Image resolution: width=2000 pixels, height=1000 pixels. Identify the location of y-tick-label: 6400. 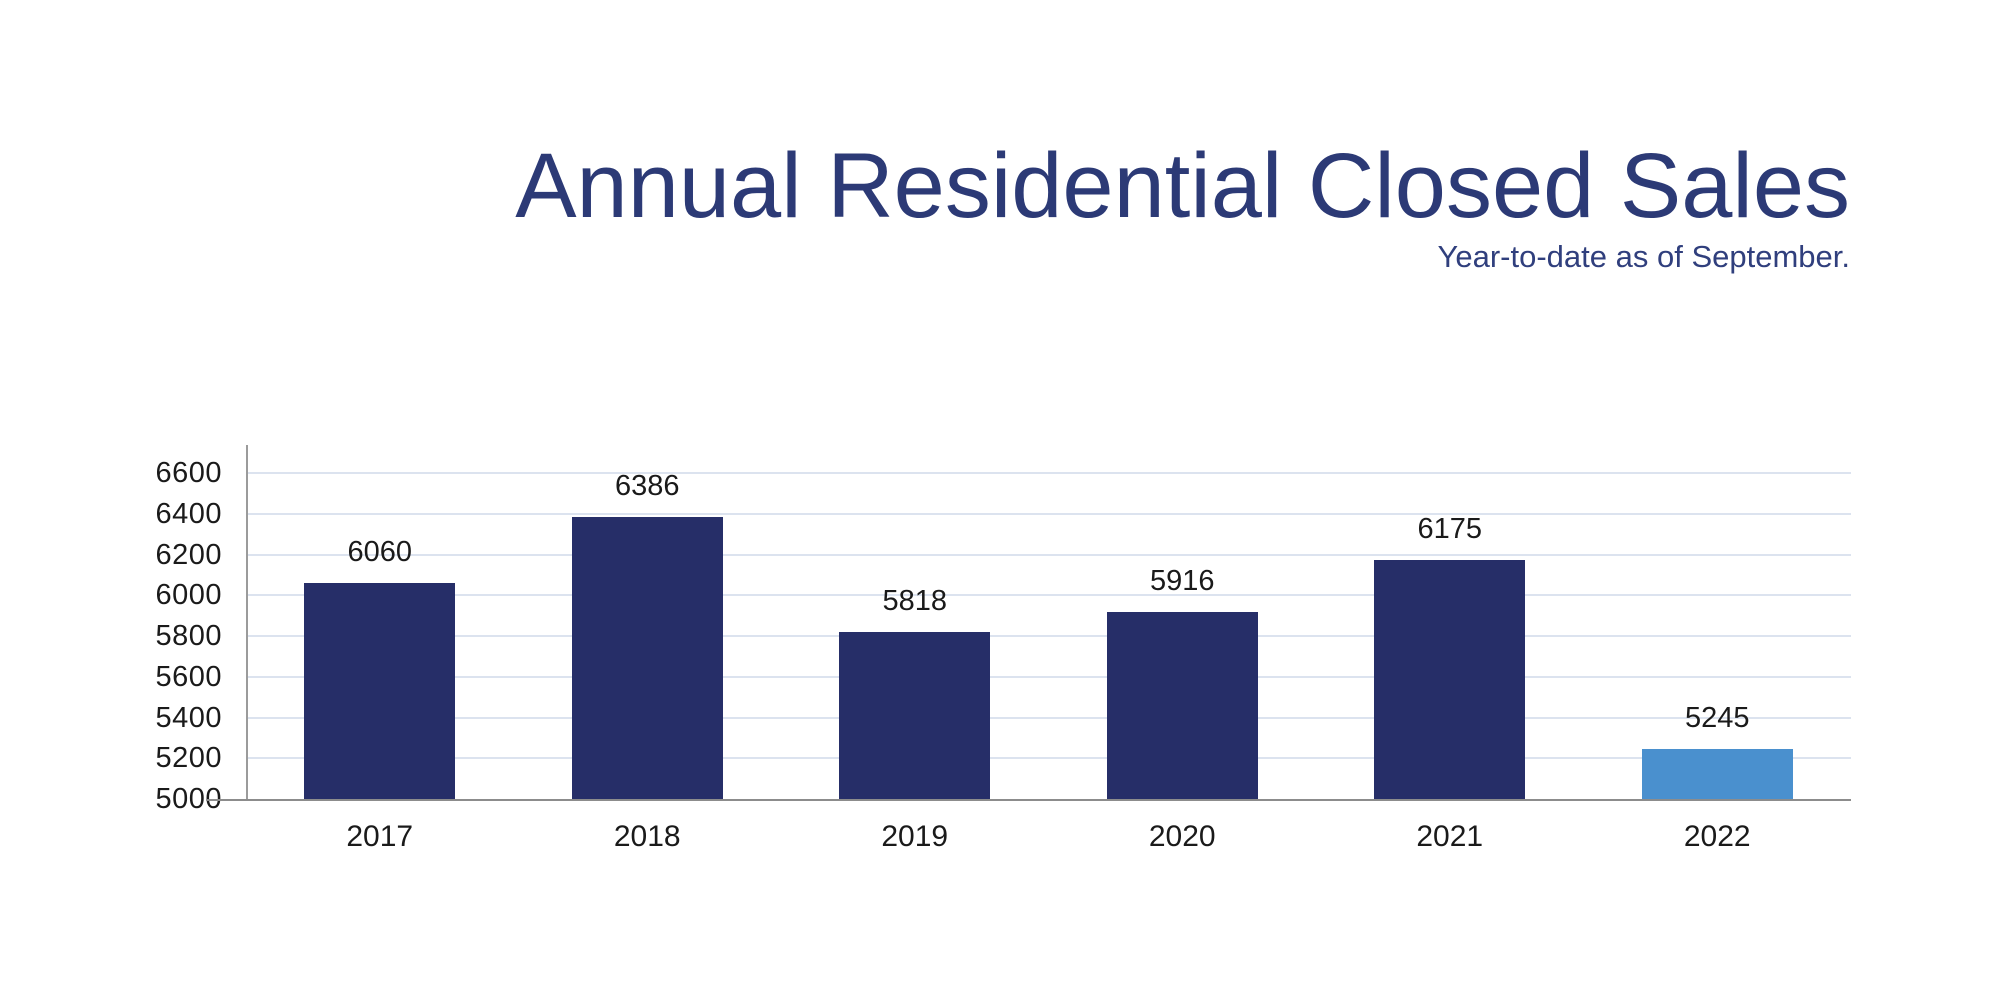
(188, 513).